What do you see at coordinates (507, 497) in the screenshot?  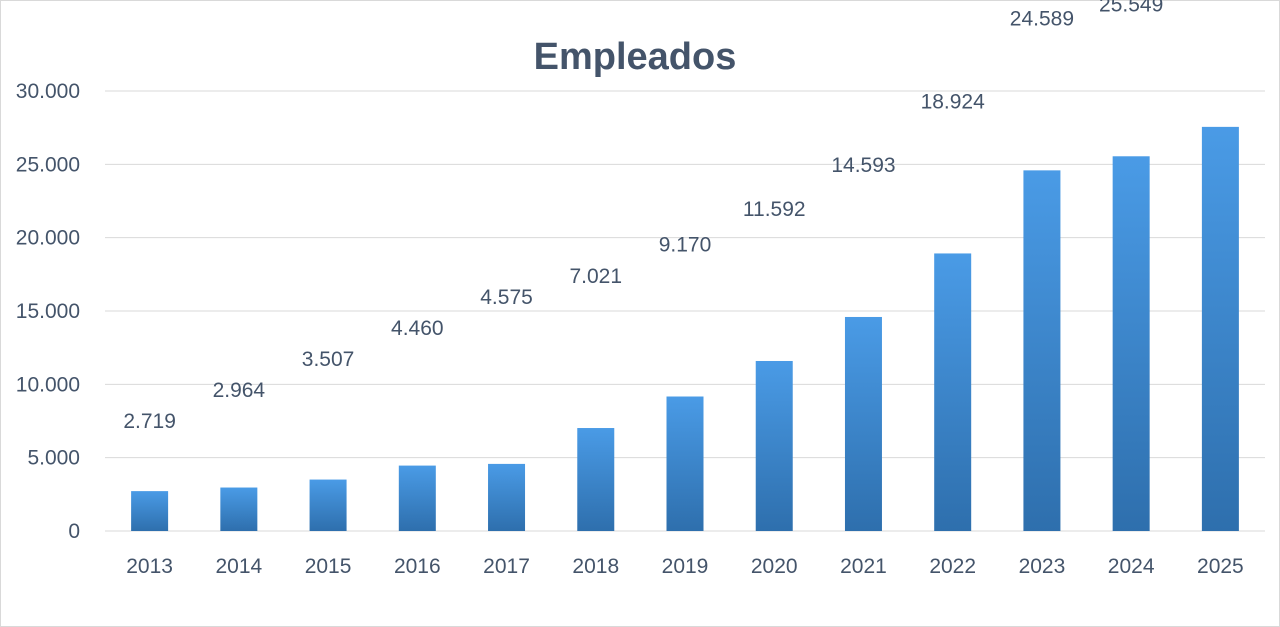 I see `bar-2017` at bounding box center [507, 497].